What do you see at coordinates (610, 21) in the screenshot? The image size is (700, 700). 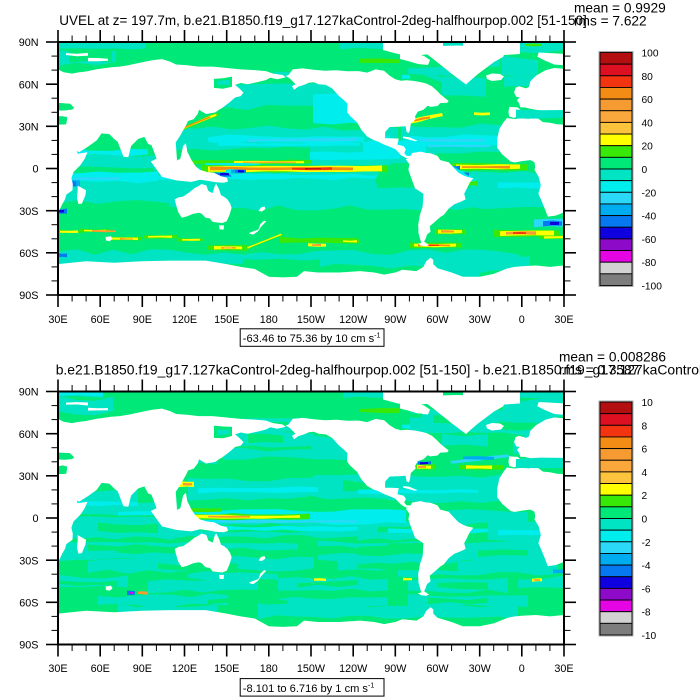 I see `svg-text: rms = 7.622` at bounding box center [610, 21].